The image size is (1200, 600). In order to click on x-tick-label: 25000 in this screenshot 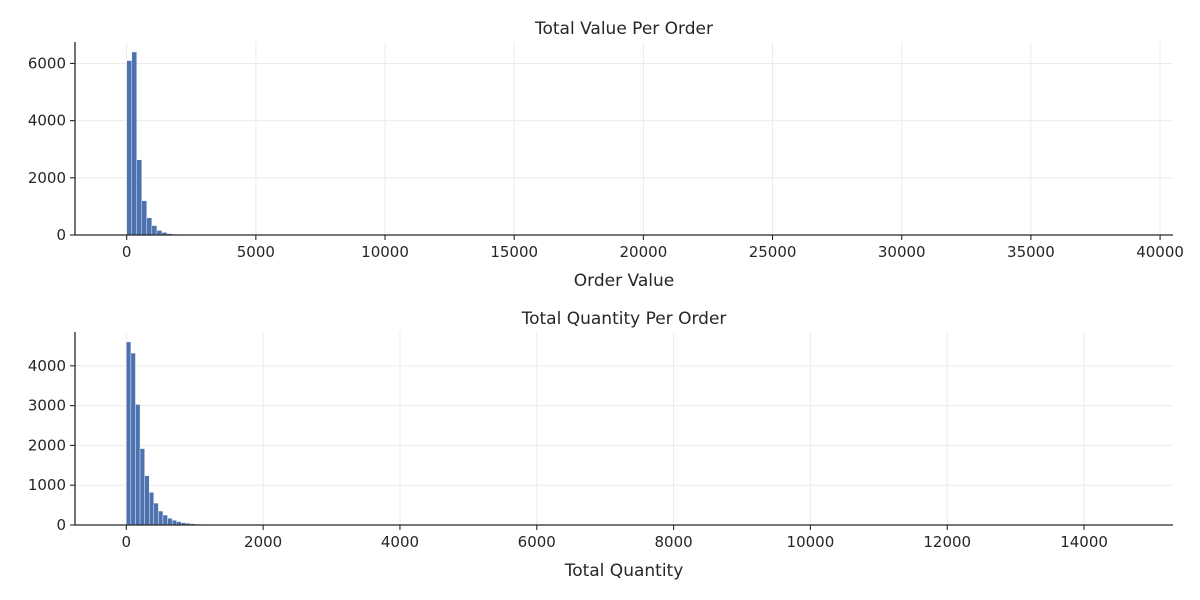, I will do `click(773, 252)`.